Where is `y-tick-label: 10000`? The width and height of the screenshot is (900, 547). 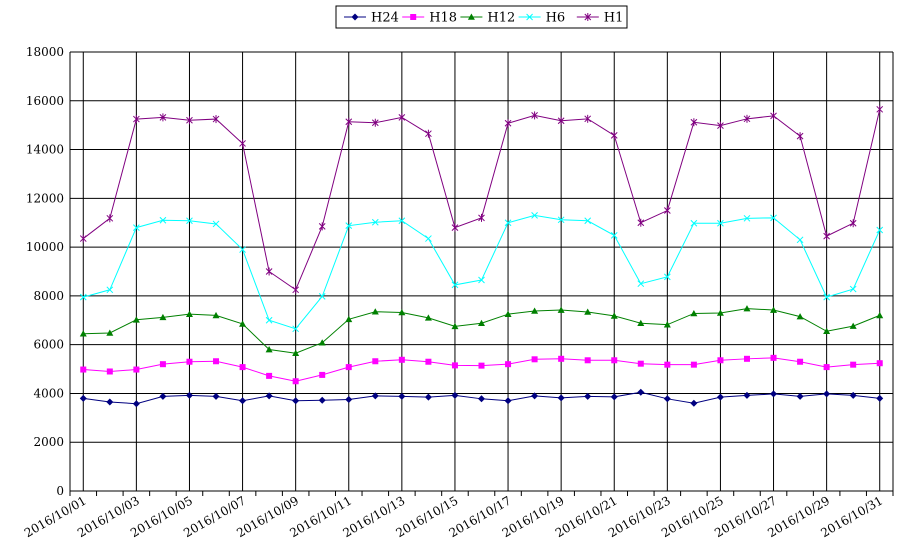 y-tick-label: 10000 is located at coordinates (45, 247).